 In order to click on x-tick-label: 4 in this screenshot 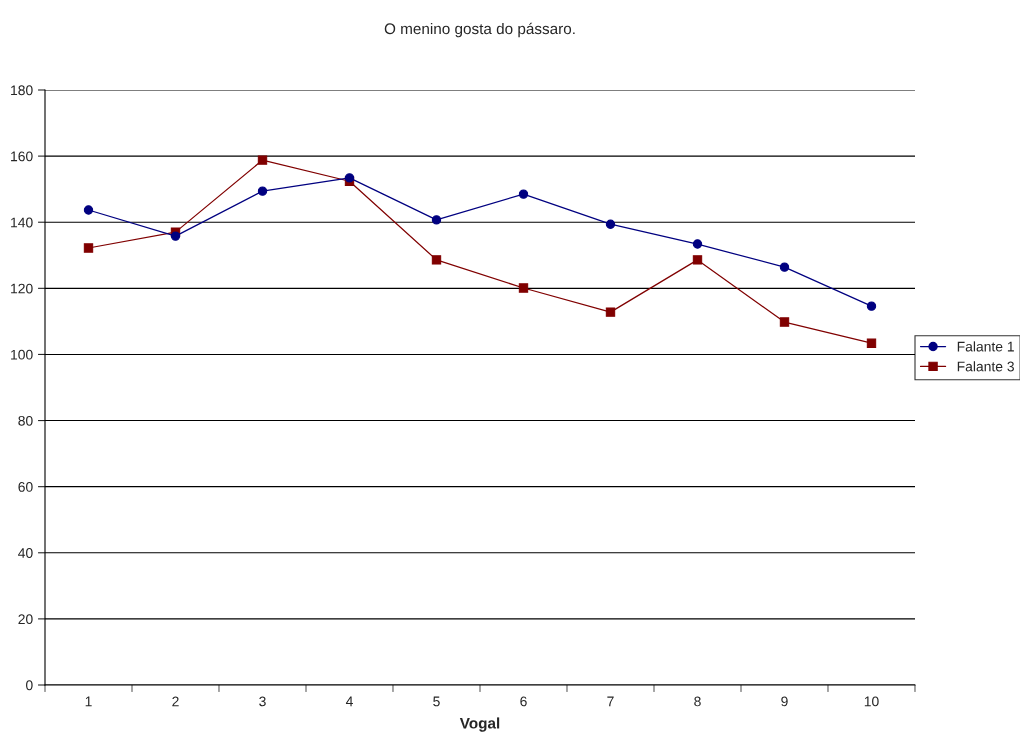, I will do `click(349, 701)`.